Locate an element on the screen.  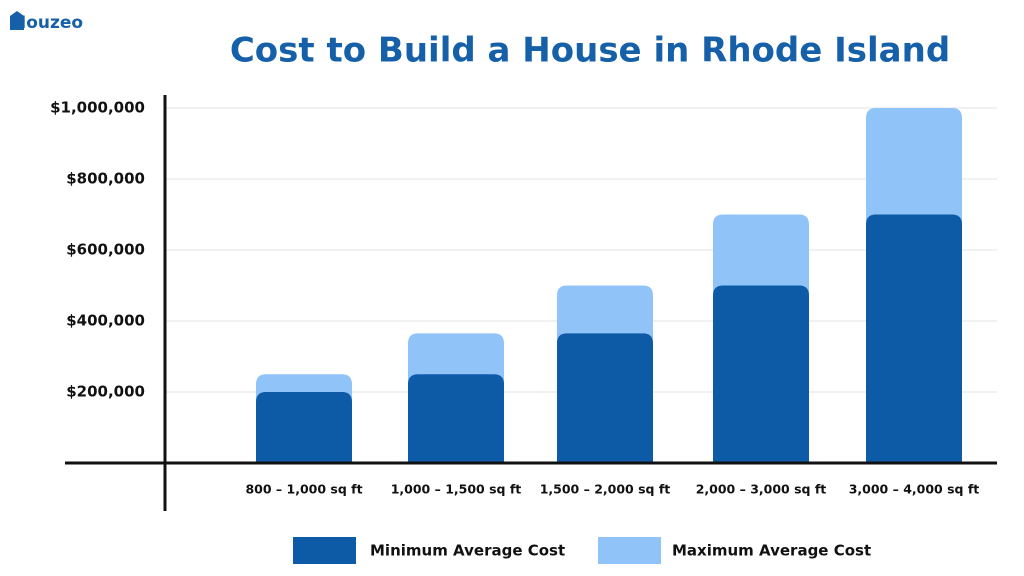
y-tick-label: $800,000 is located at coordinates (105, 179).